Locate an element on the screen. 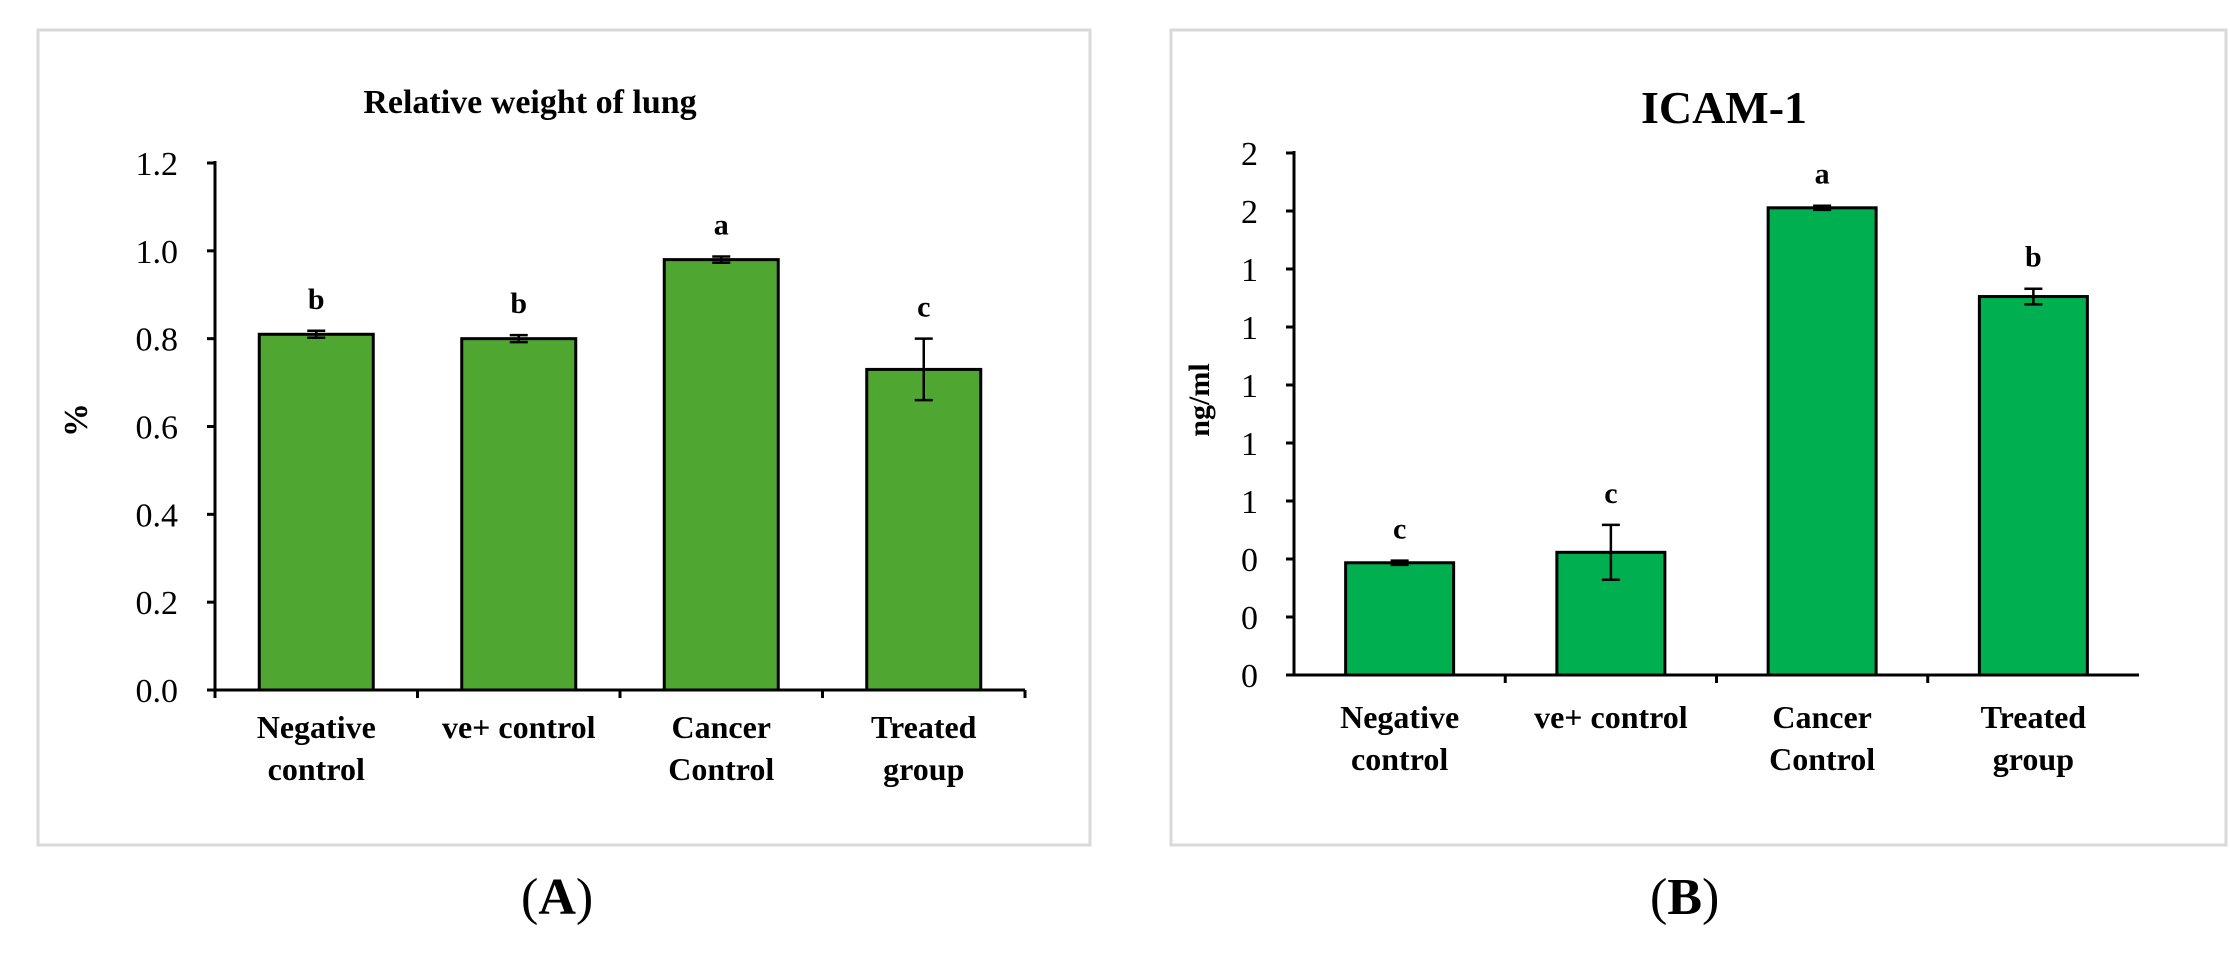 The height and width of the screenshot is (961, 2230). caption-letter: B is located at coordinates (1685, 897).